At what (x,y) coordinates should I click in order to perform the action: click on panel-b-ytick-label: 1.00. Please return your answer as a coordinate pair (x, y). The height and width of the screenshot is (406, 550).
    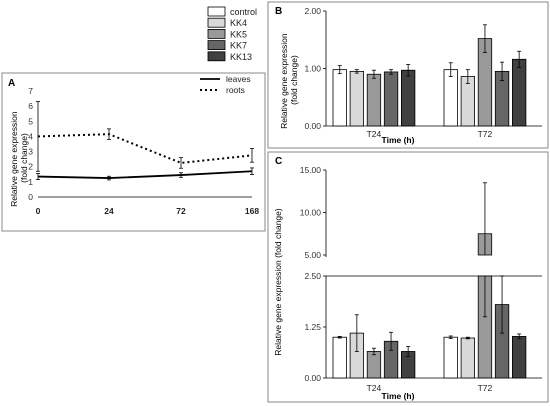
    Looking at the image, I should click on (312, 69).